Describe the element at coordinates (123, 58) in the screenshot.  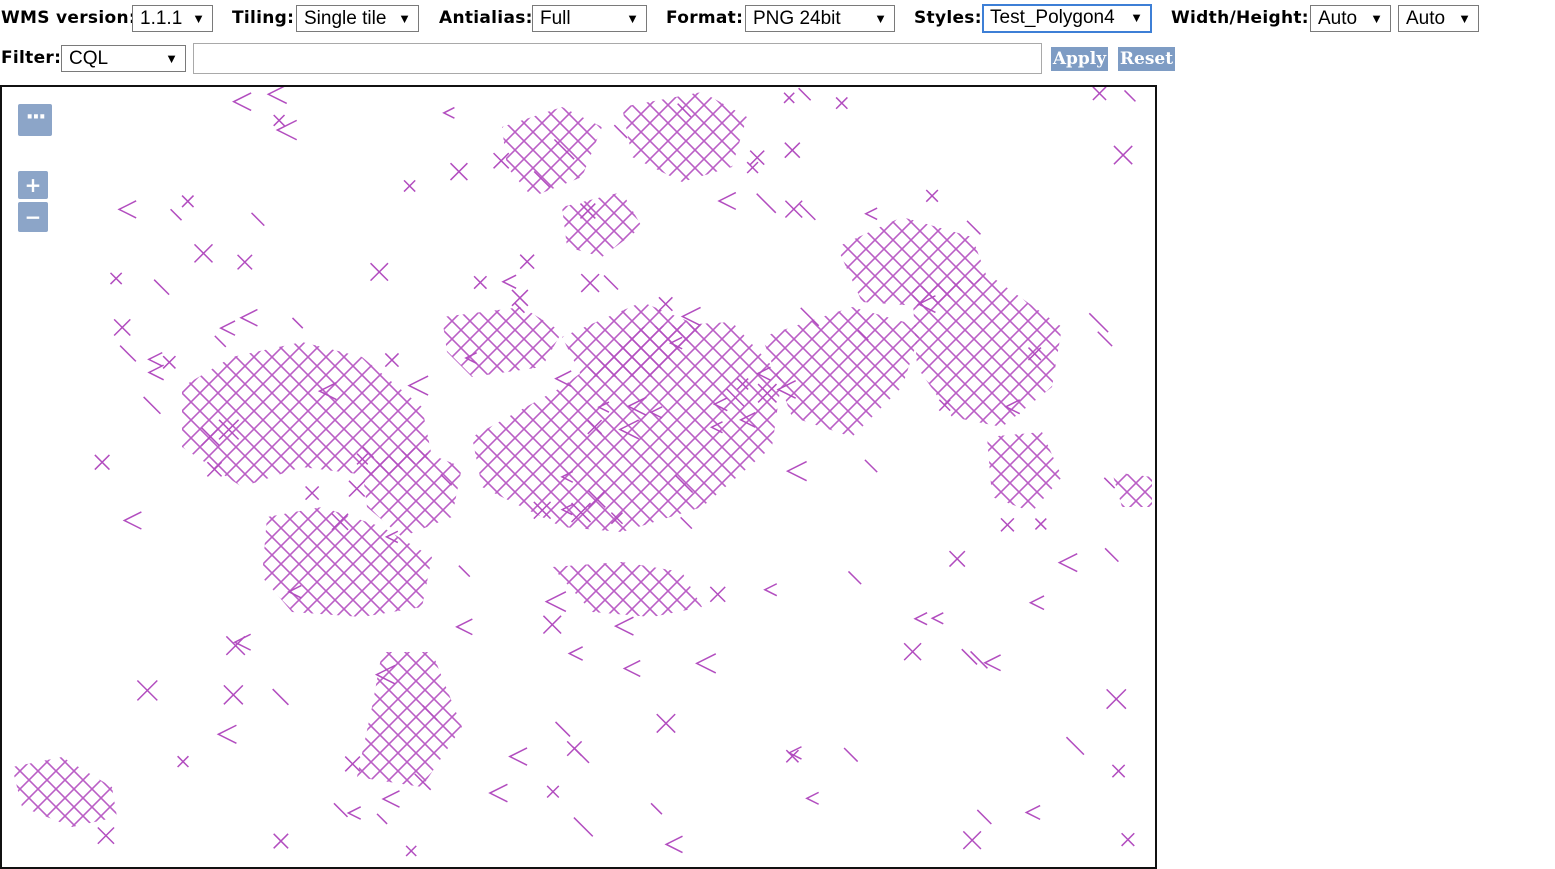
I see `filter-type-select: CQL ▼` at that location.